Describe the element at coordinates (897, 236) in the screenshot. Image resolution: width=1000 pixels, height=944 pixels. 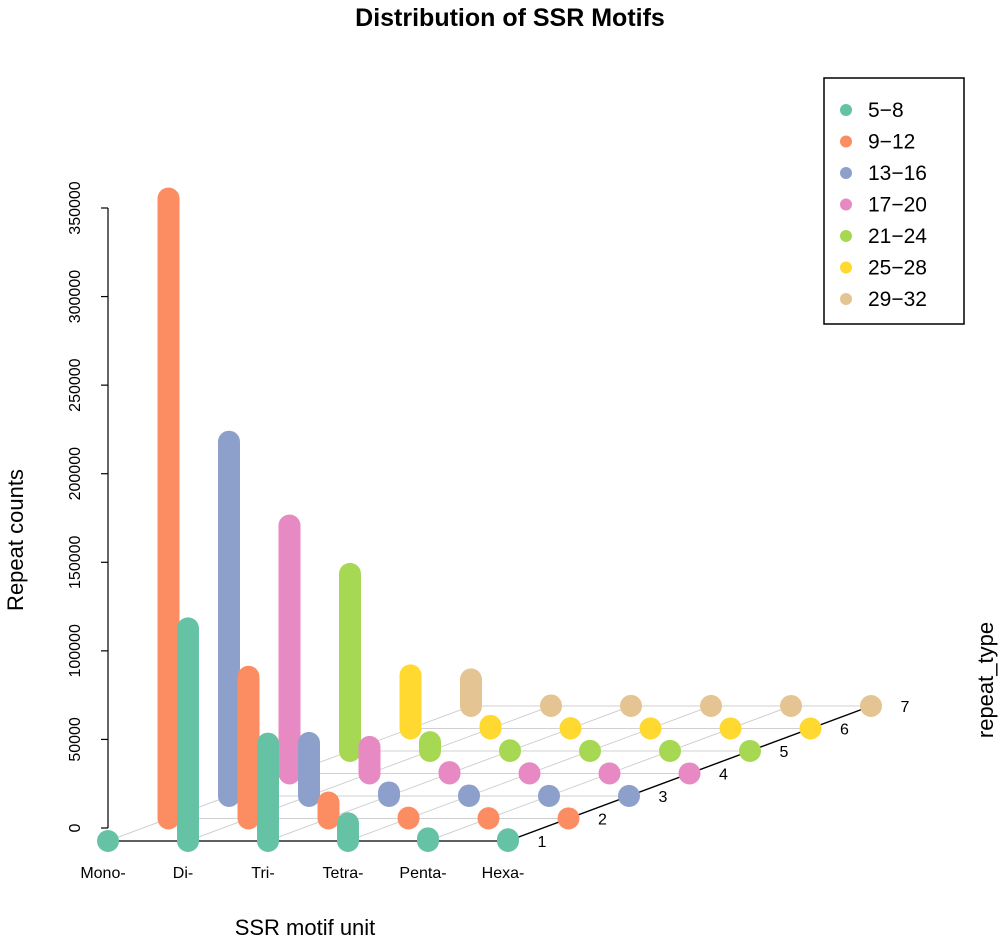
I see `legend-label: 21−24` at that location.